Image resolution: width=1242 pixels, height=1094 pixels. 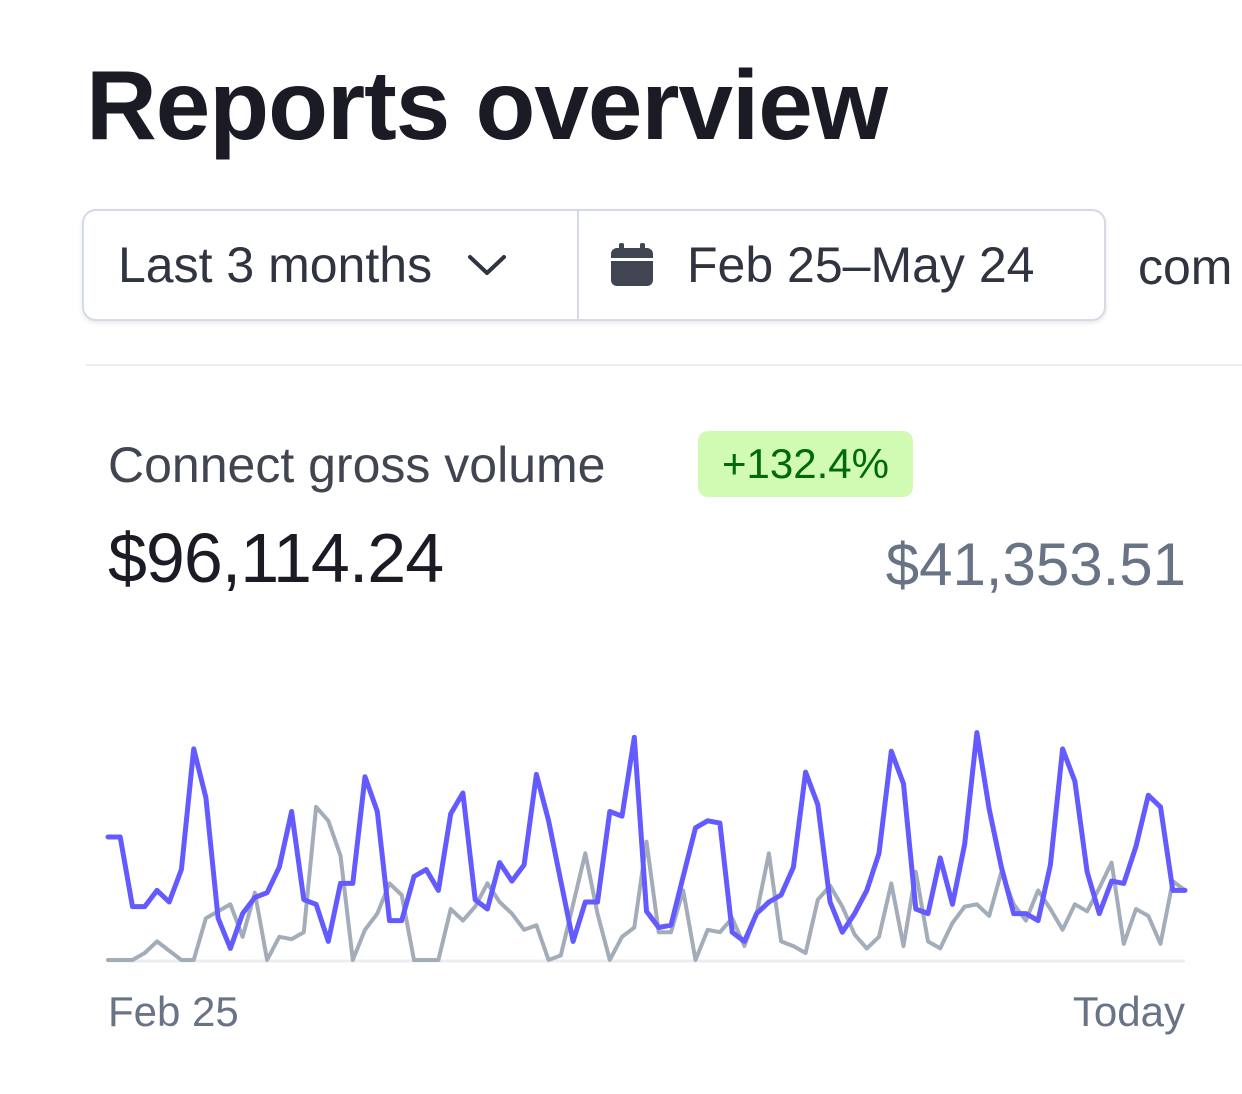 I want to click on range-select-label: Last 3 months, so click(x=275, y=265).